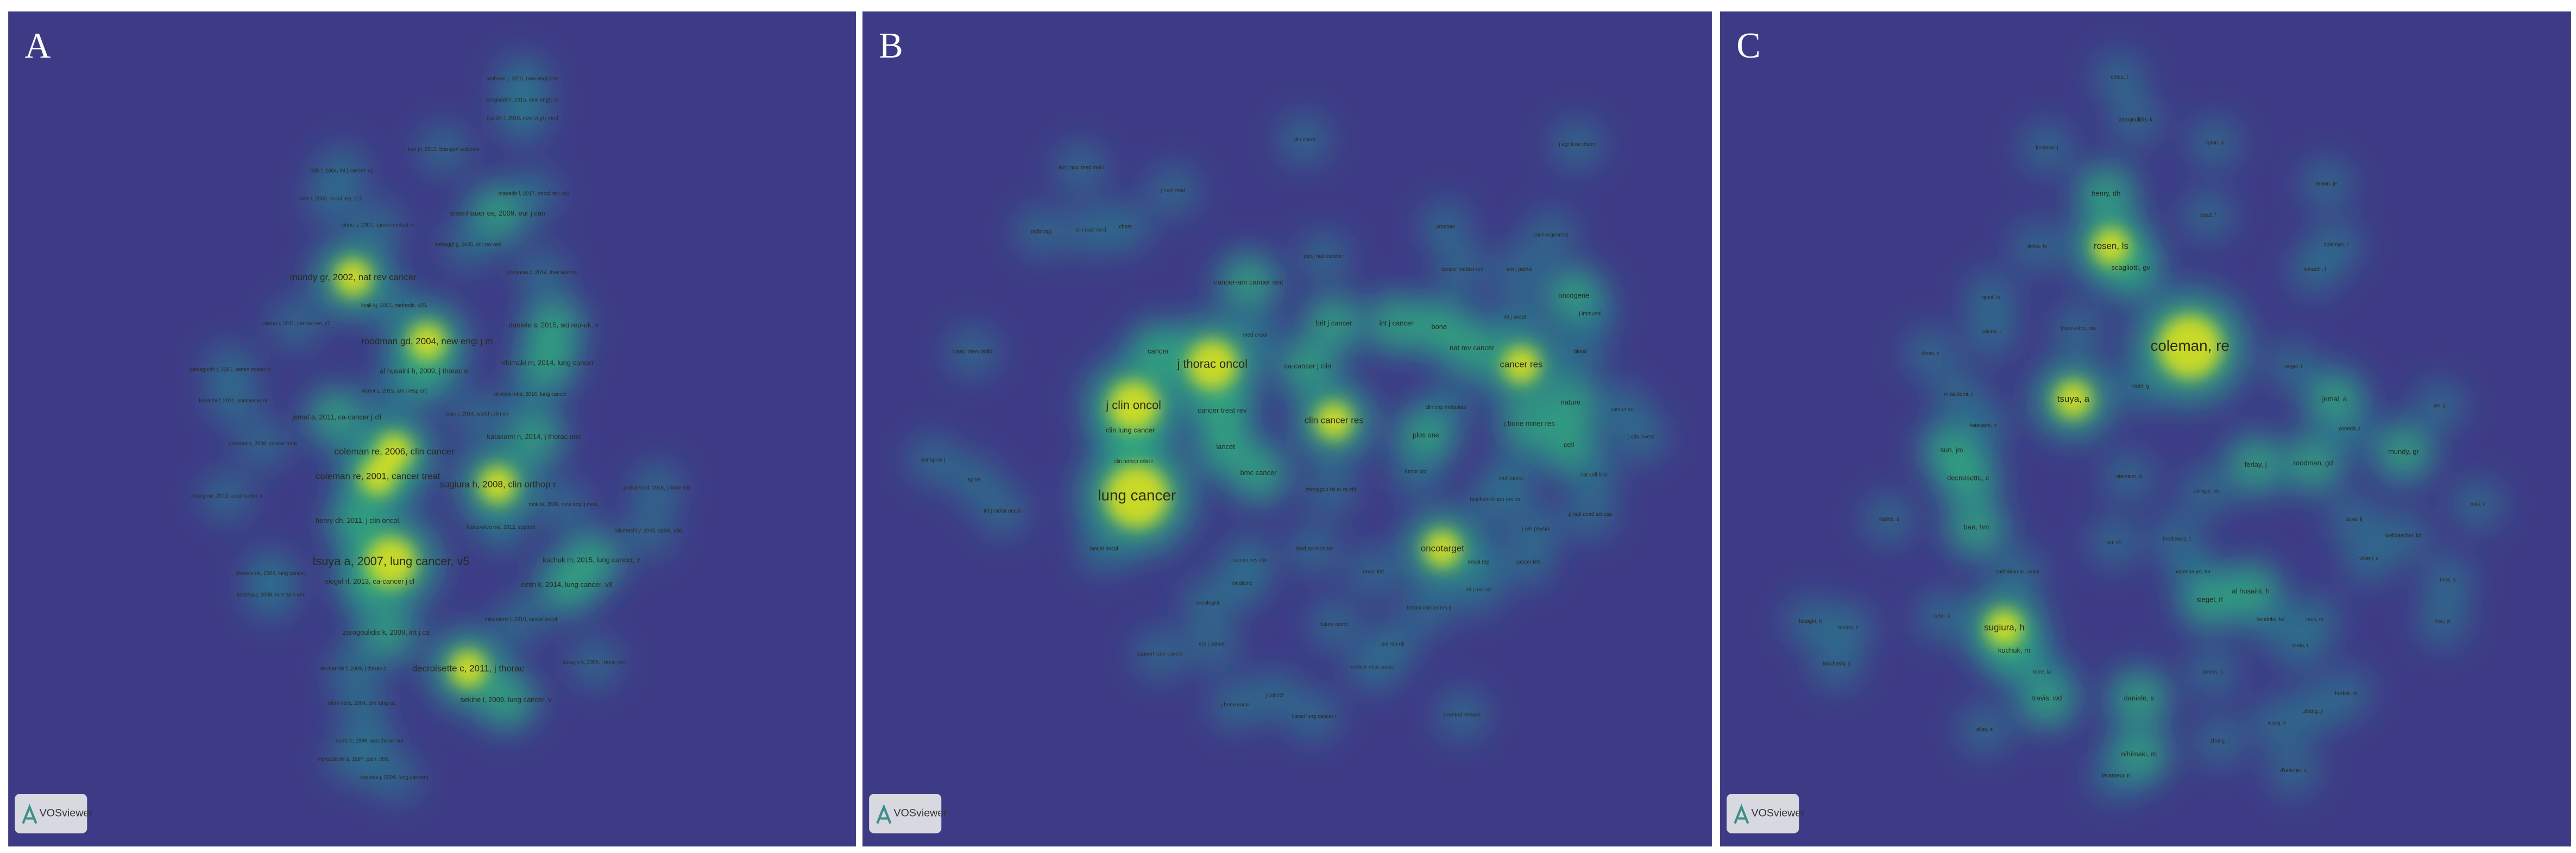  I want to click on term-label: radies, d, so click(1889, 519).